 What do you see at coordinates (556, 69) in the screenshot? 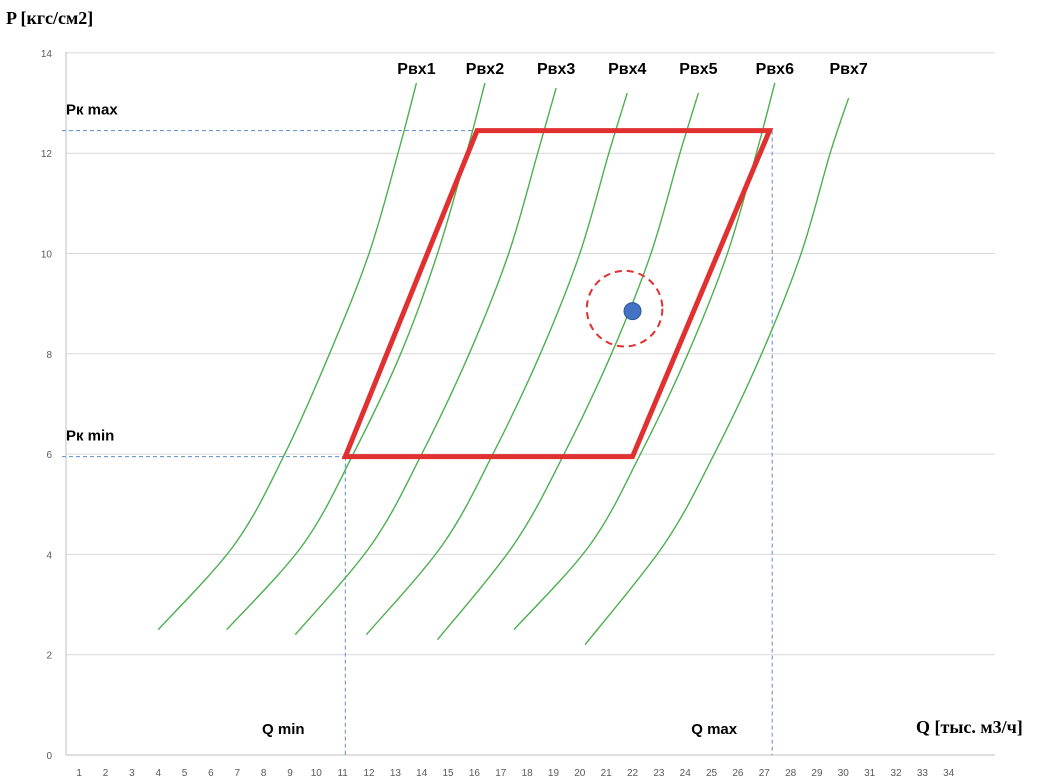
I see `series-label: Рвх3` at bounding box center [556, 69].